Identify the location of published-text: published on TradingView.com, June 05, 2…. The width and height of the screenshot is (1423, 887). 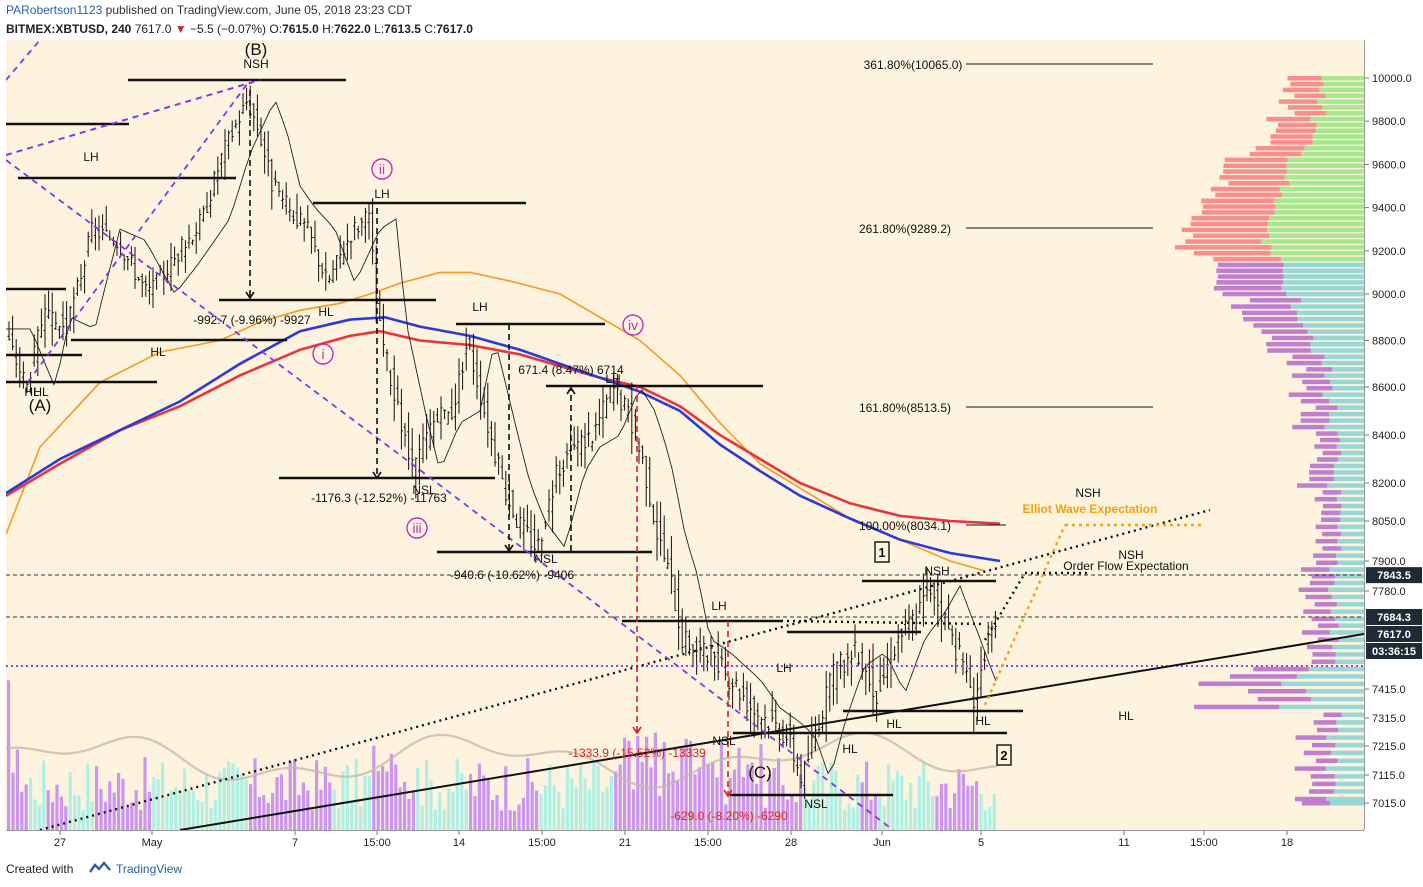
(259, 10).